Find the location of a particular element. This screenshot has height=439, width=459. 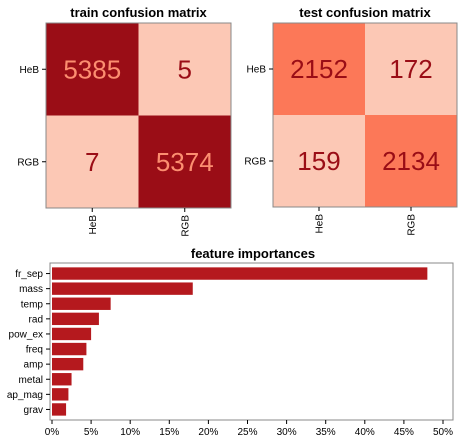

x-tick-label: 15% is located at coordinates (169, 432).